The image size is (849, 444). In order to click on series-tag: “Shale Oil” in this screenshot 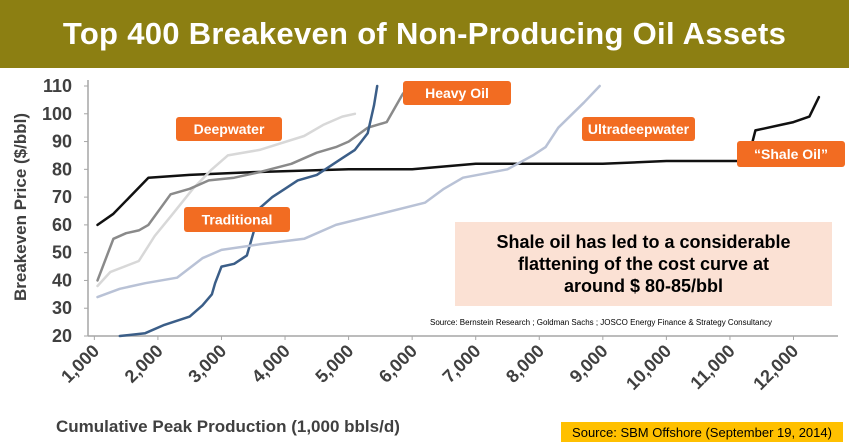, I will do `click(791, 154)`.